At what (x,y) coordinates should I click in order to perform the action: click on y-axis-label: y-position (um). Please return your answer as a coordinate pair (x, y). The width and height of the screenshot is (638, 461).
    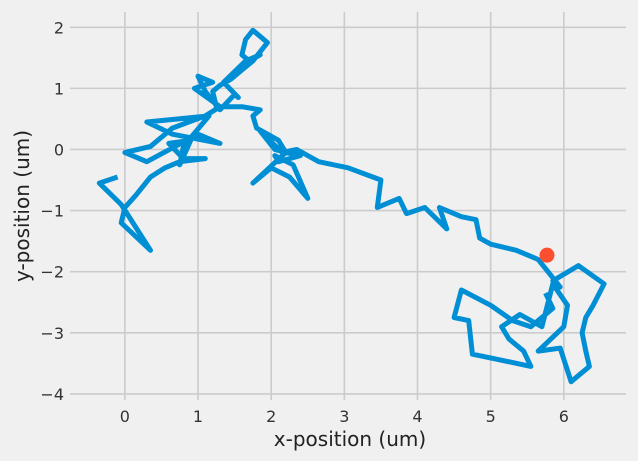
    Looking at the image, I should click on (22, 206).